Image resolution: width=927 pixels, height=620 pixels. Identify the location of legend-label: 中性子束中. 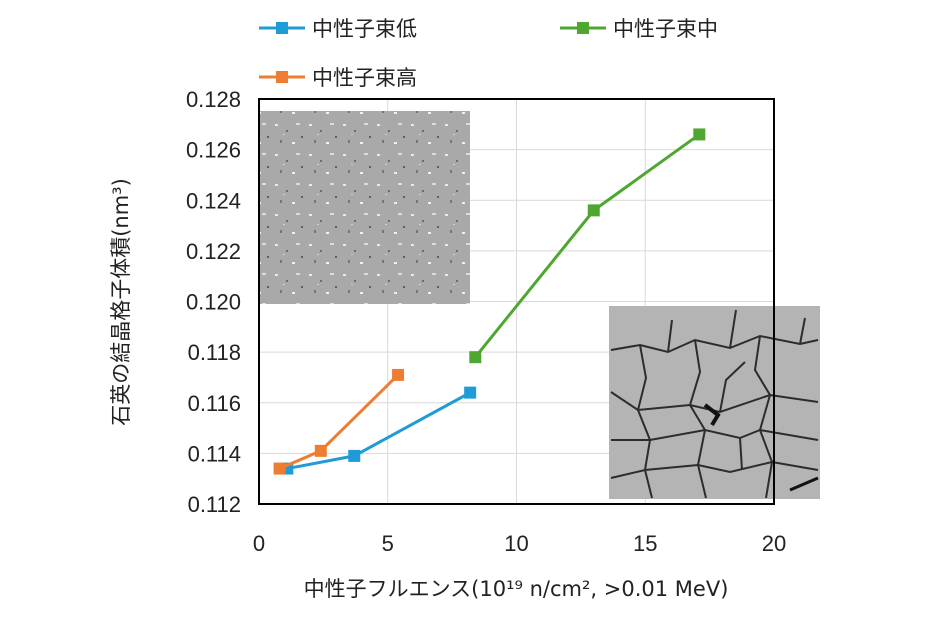
(665, 29).